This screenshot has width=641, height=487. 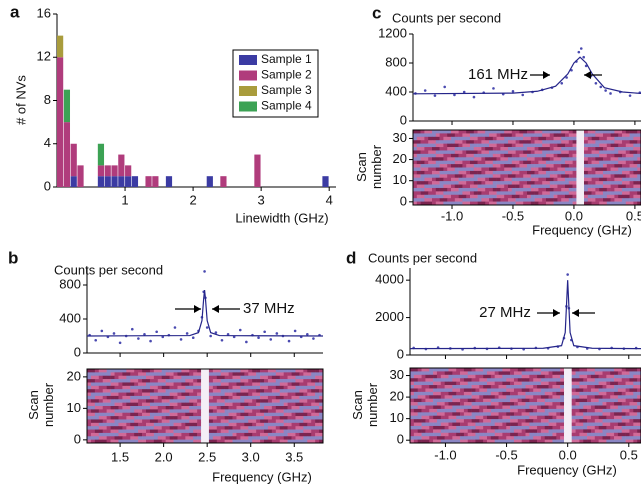 I want to click on legend-swatch, so click(x=248, y=75).